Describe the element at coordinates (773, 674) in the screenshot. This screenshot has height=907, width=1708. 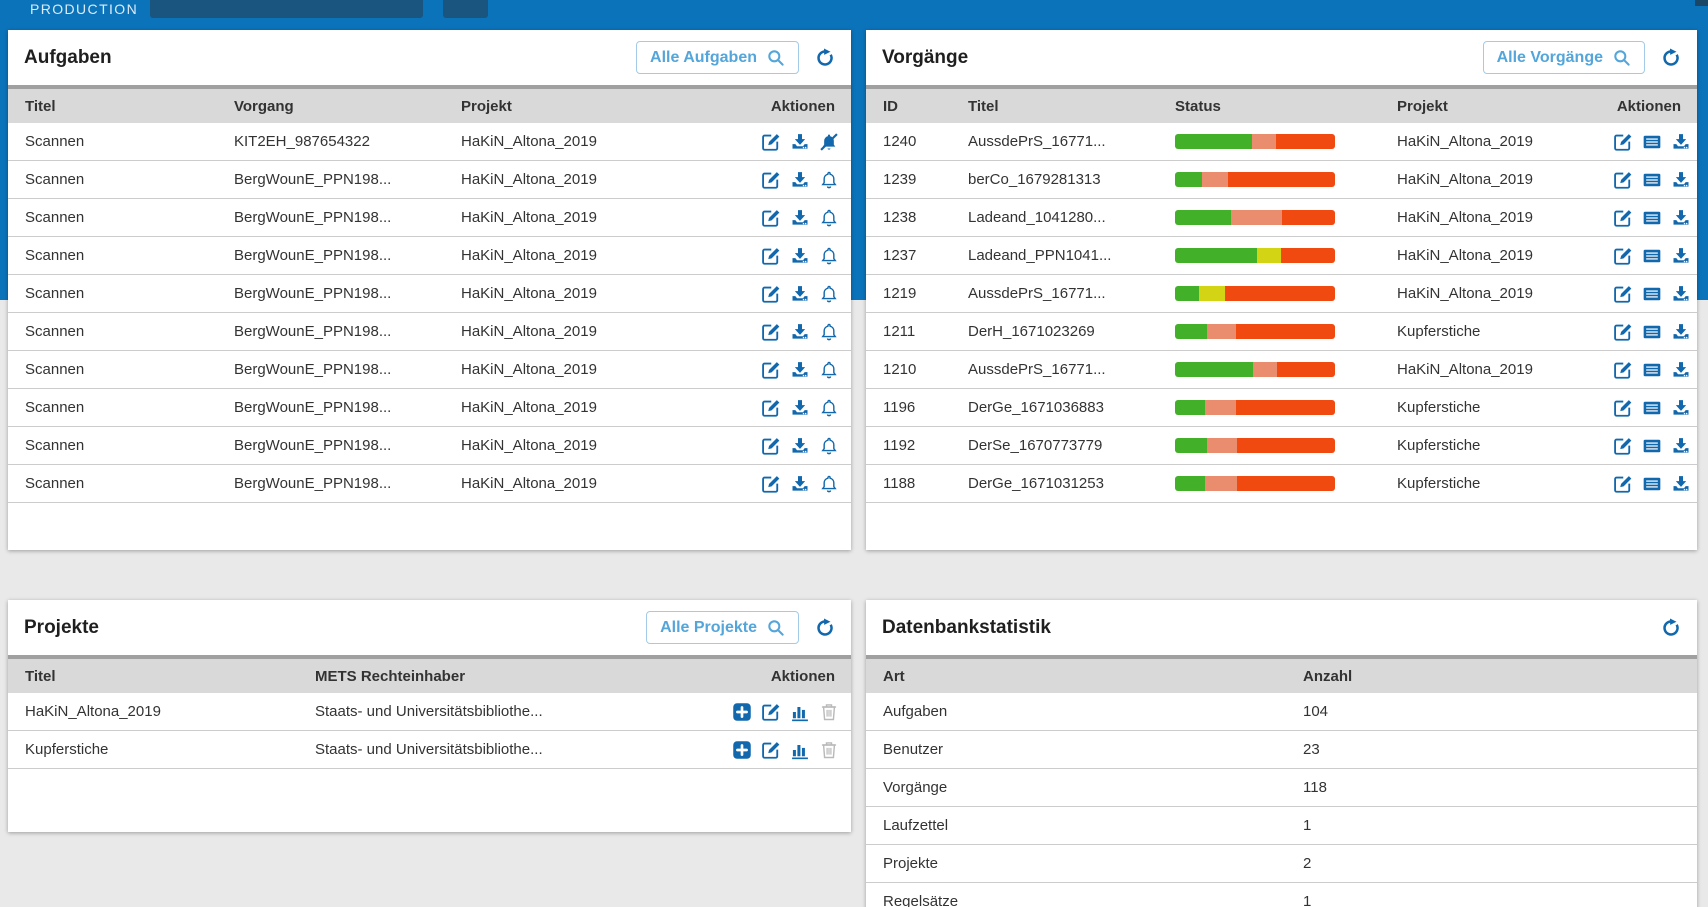
I see `column-header-aktionen: Aktionen` at that location.